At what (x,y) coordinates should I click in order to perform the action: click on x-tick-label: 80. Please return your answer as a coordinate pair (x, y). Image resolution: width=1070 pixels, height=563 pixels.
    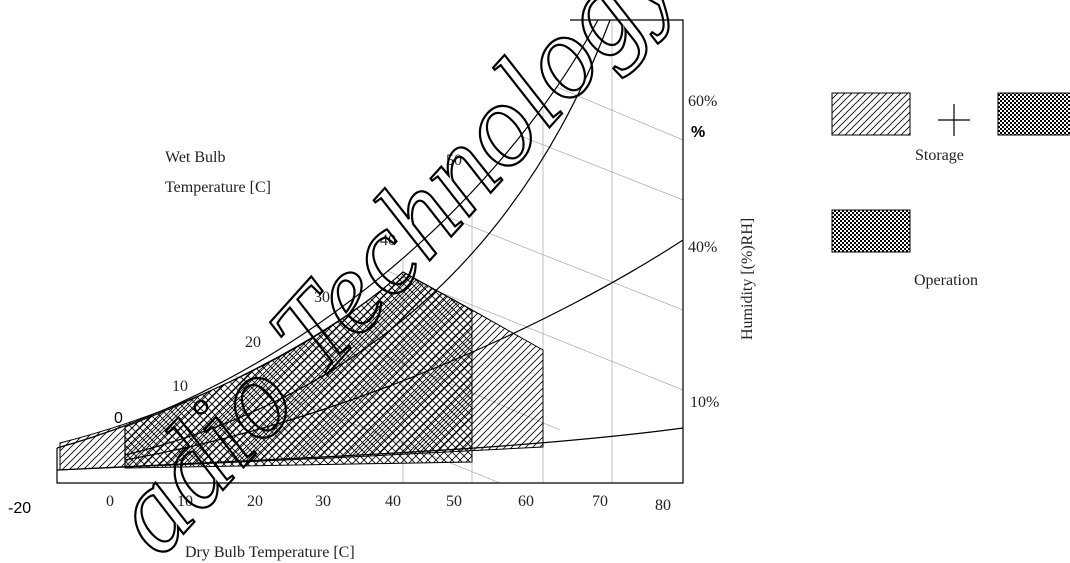
    Looking at the image, I should click on (663, 505).